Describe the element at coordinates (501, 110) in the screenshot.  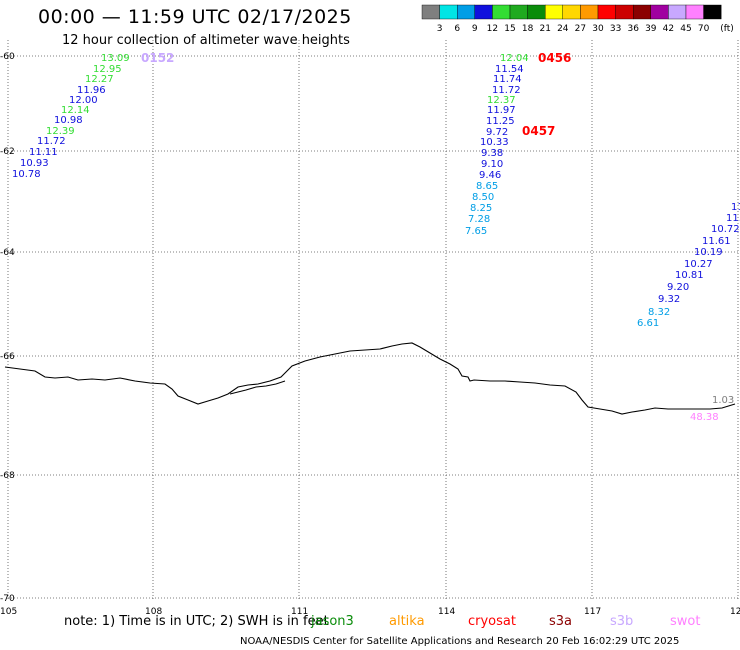
I see `wave-height-value: 11.97` at that location.